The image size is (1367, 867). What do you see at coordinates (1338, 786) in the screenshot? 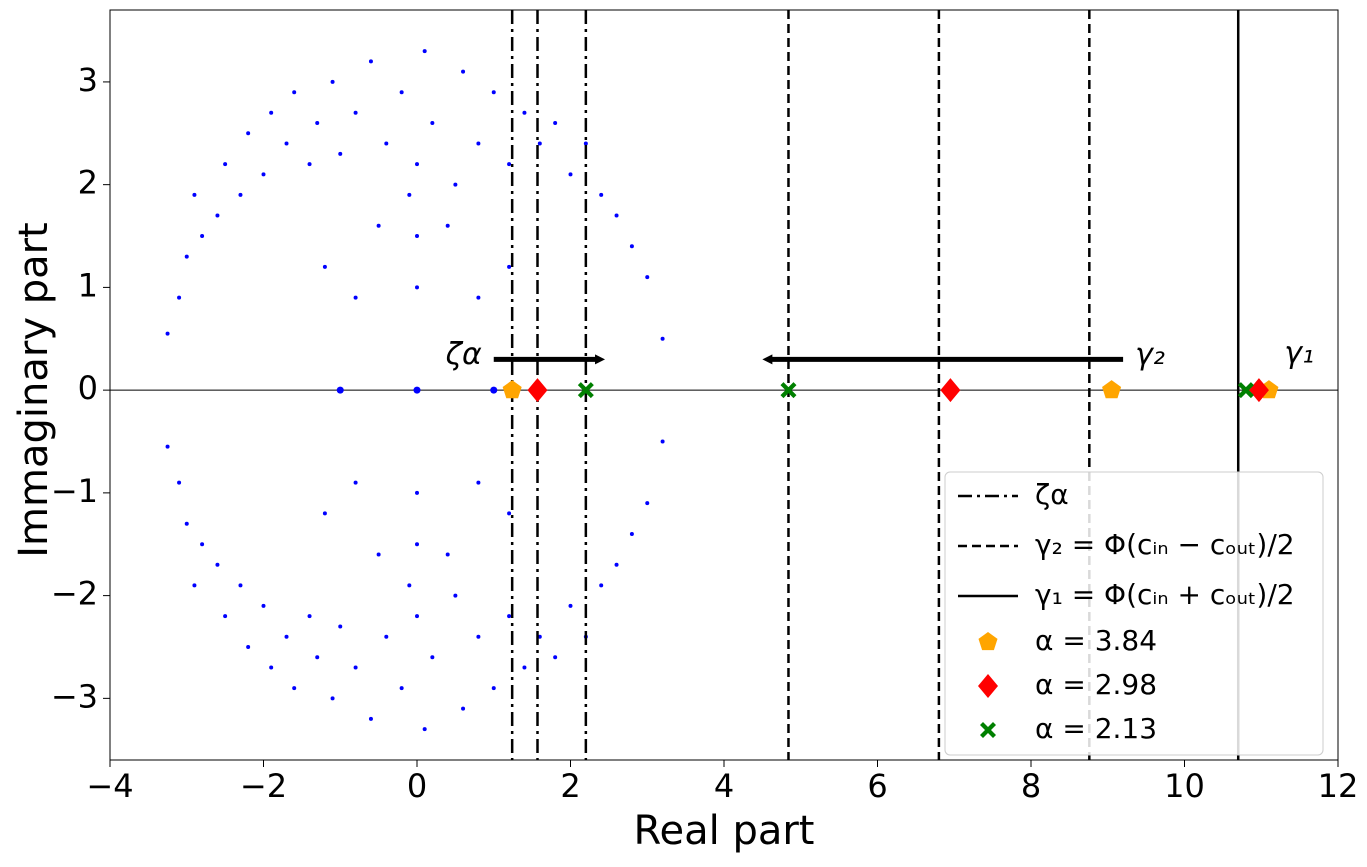
I see `x-tick-label: 12` at bounding box center [1338, 786].